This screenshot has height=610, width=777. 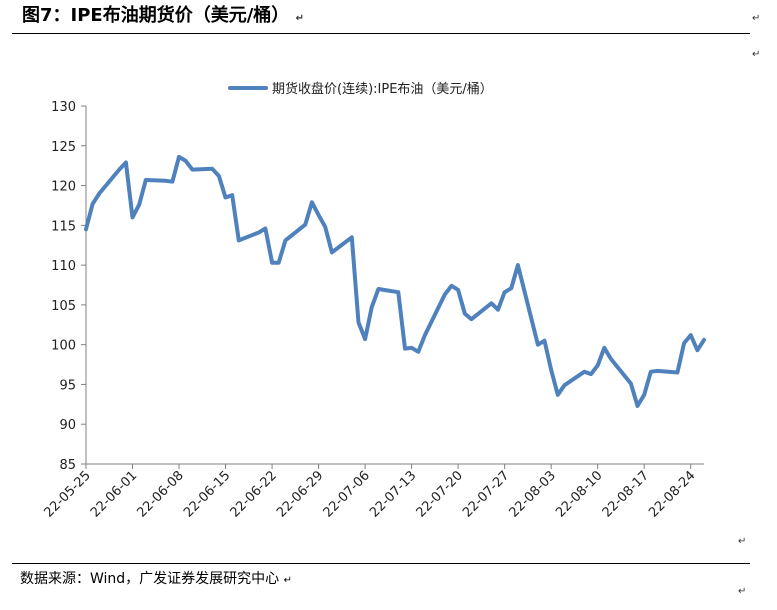 I want to click on figure-title: 图7：IPE布油期货价（美元/桶） ↵, so click(x=163, y=16).